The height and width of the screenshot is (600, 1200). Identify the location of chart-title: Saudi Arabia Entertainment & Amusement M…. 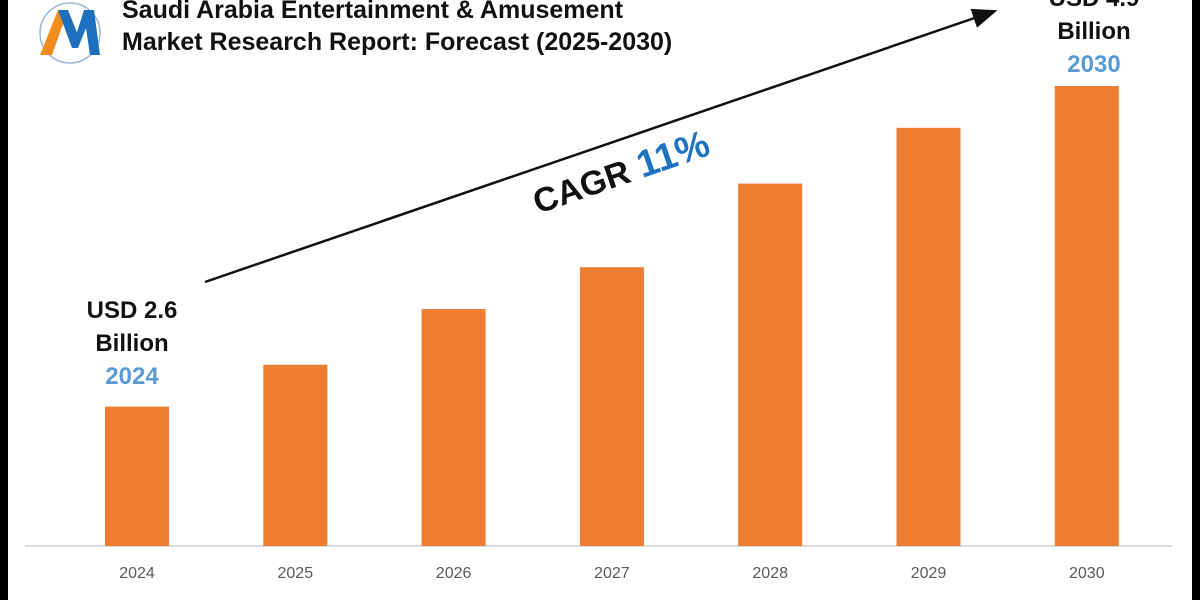
(397, 29).